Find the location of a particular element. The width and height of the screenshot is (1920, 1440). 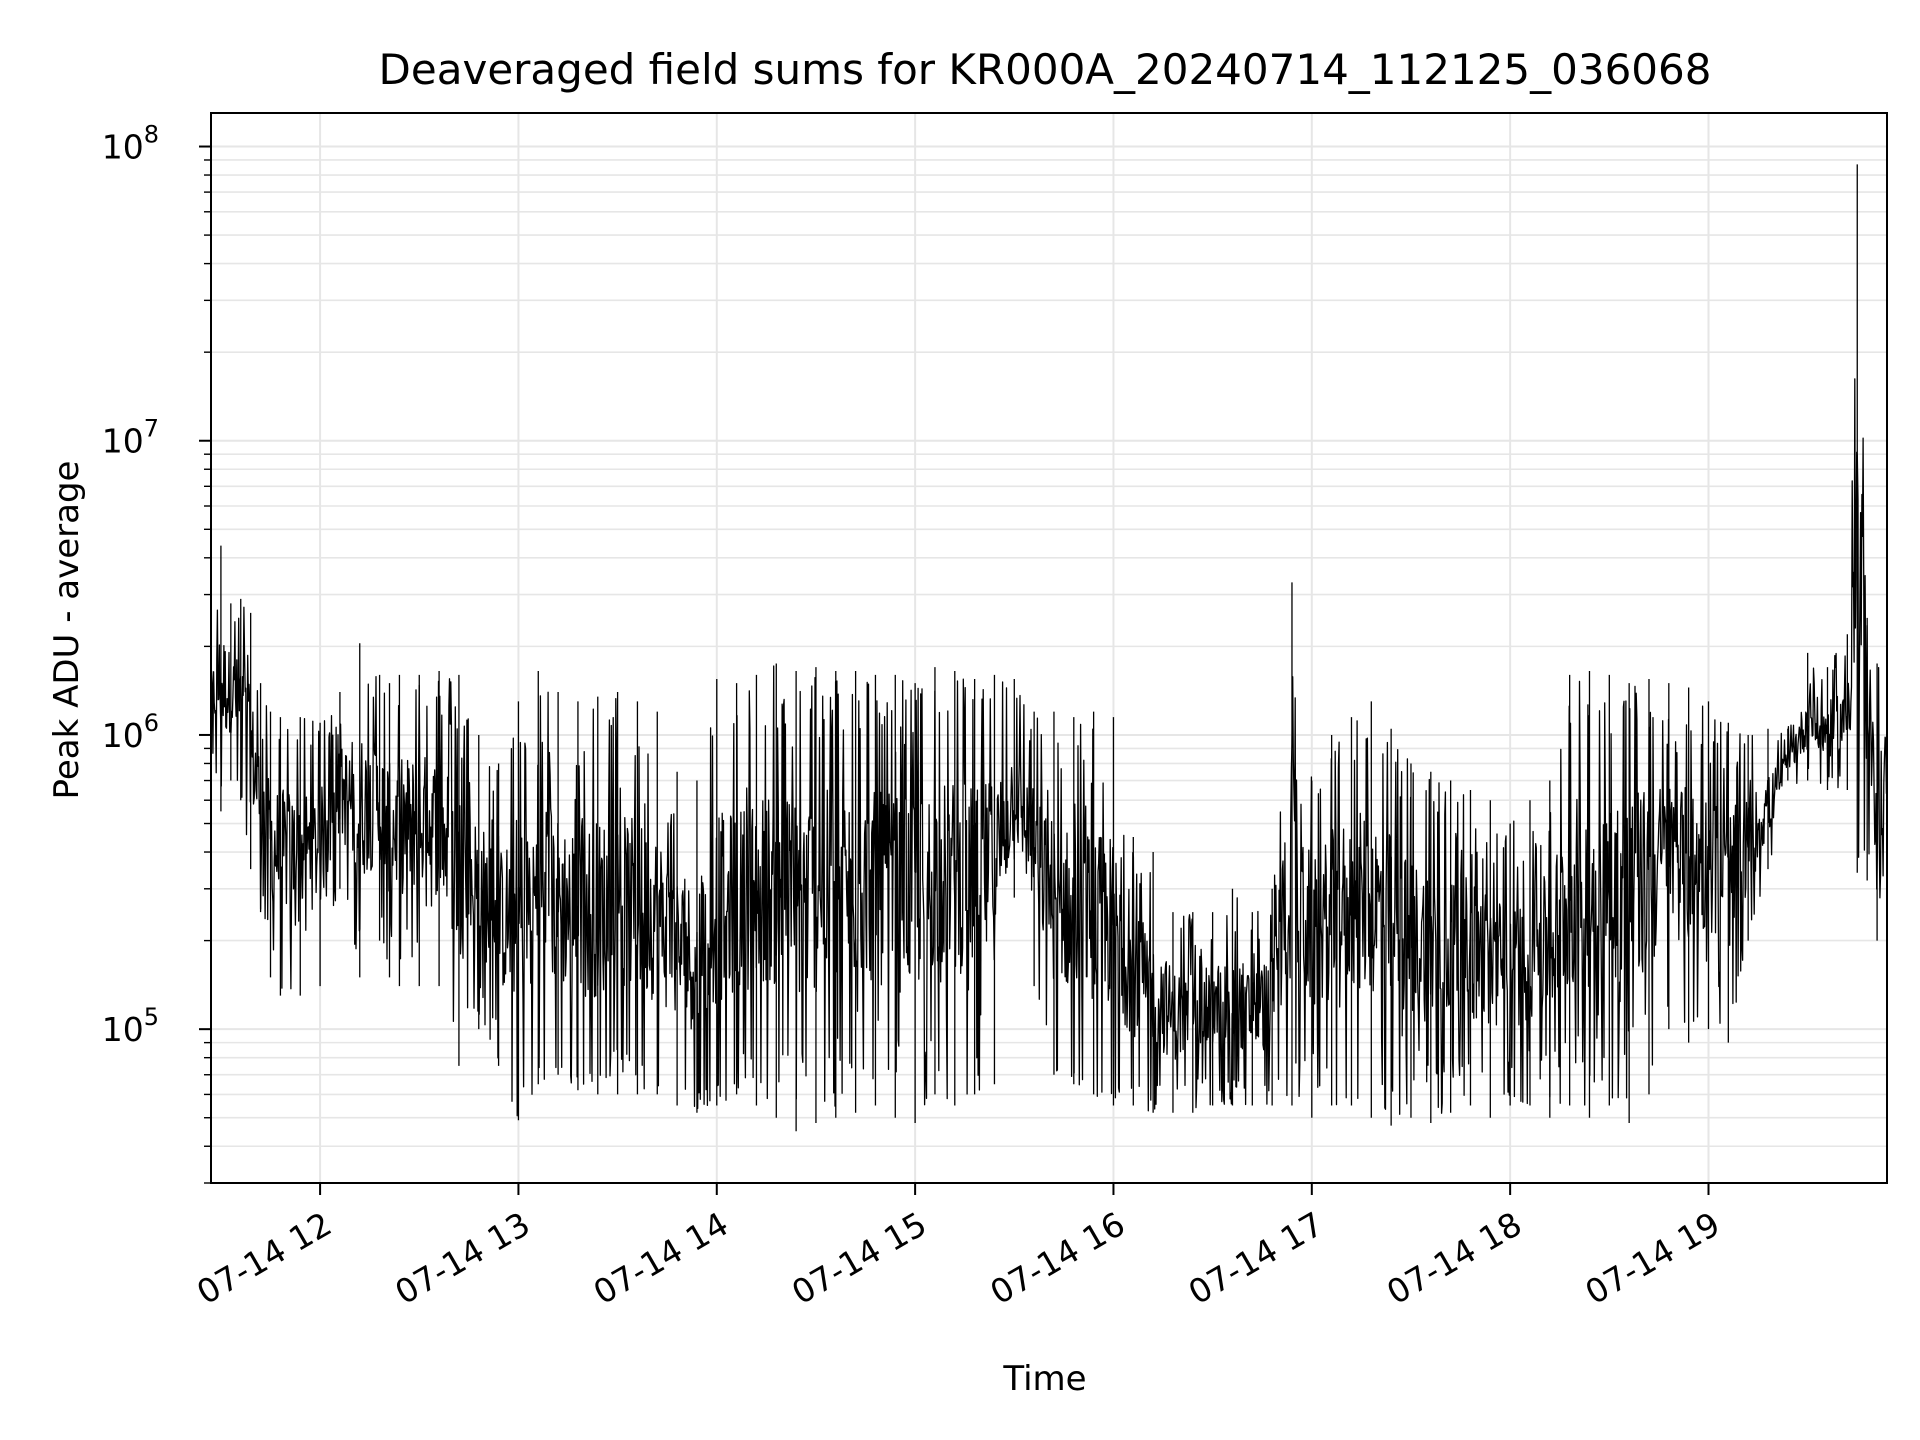

y-axis-label: Peak ADU - average is located at coordinates (67, 630).